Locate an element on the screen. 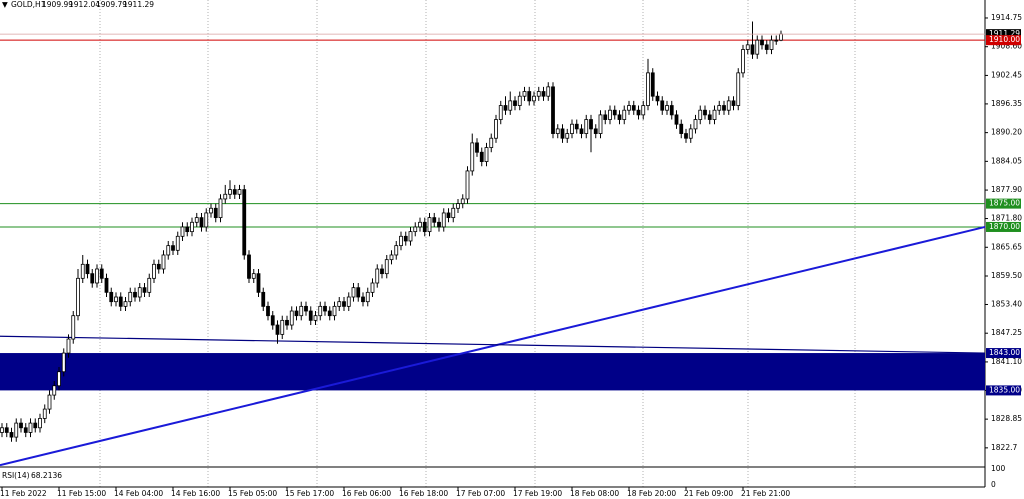 This screenshot has width=1024, height=499. ohlc-high: 1912.04 is located at coordinates (84, 4).